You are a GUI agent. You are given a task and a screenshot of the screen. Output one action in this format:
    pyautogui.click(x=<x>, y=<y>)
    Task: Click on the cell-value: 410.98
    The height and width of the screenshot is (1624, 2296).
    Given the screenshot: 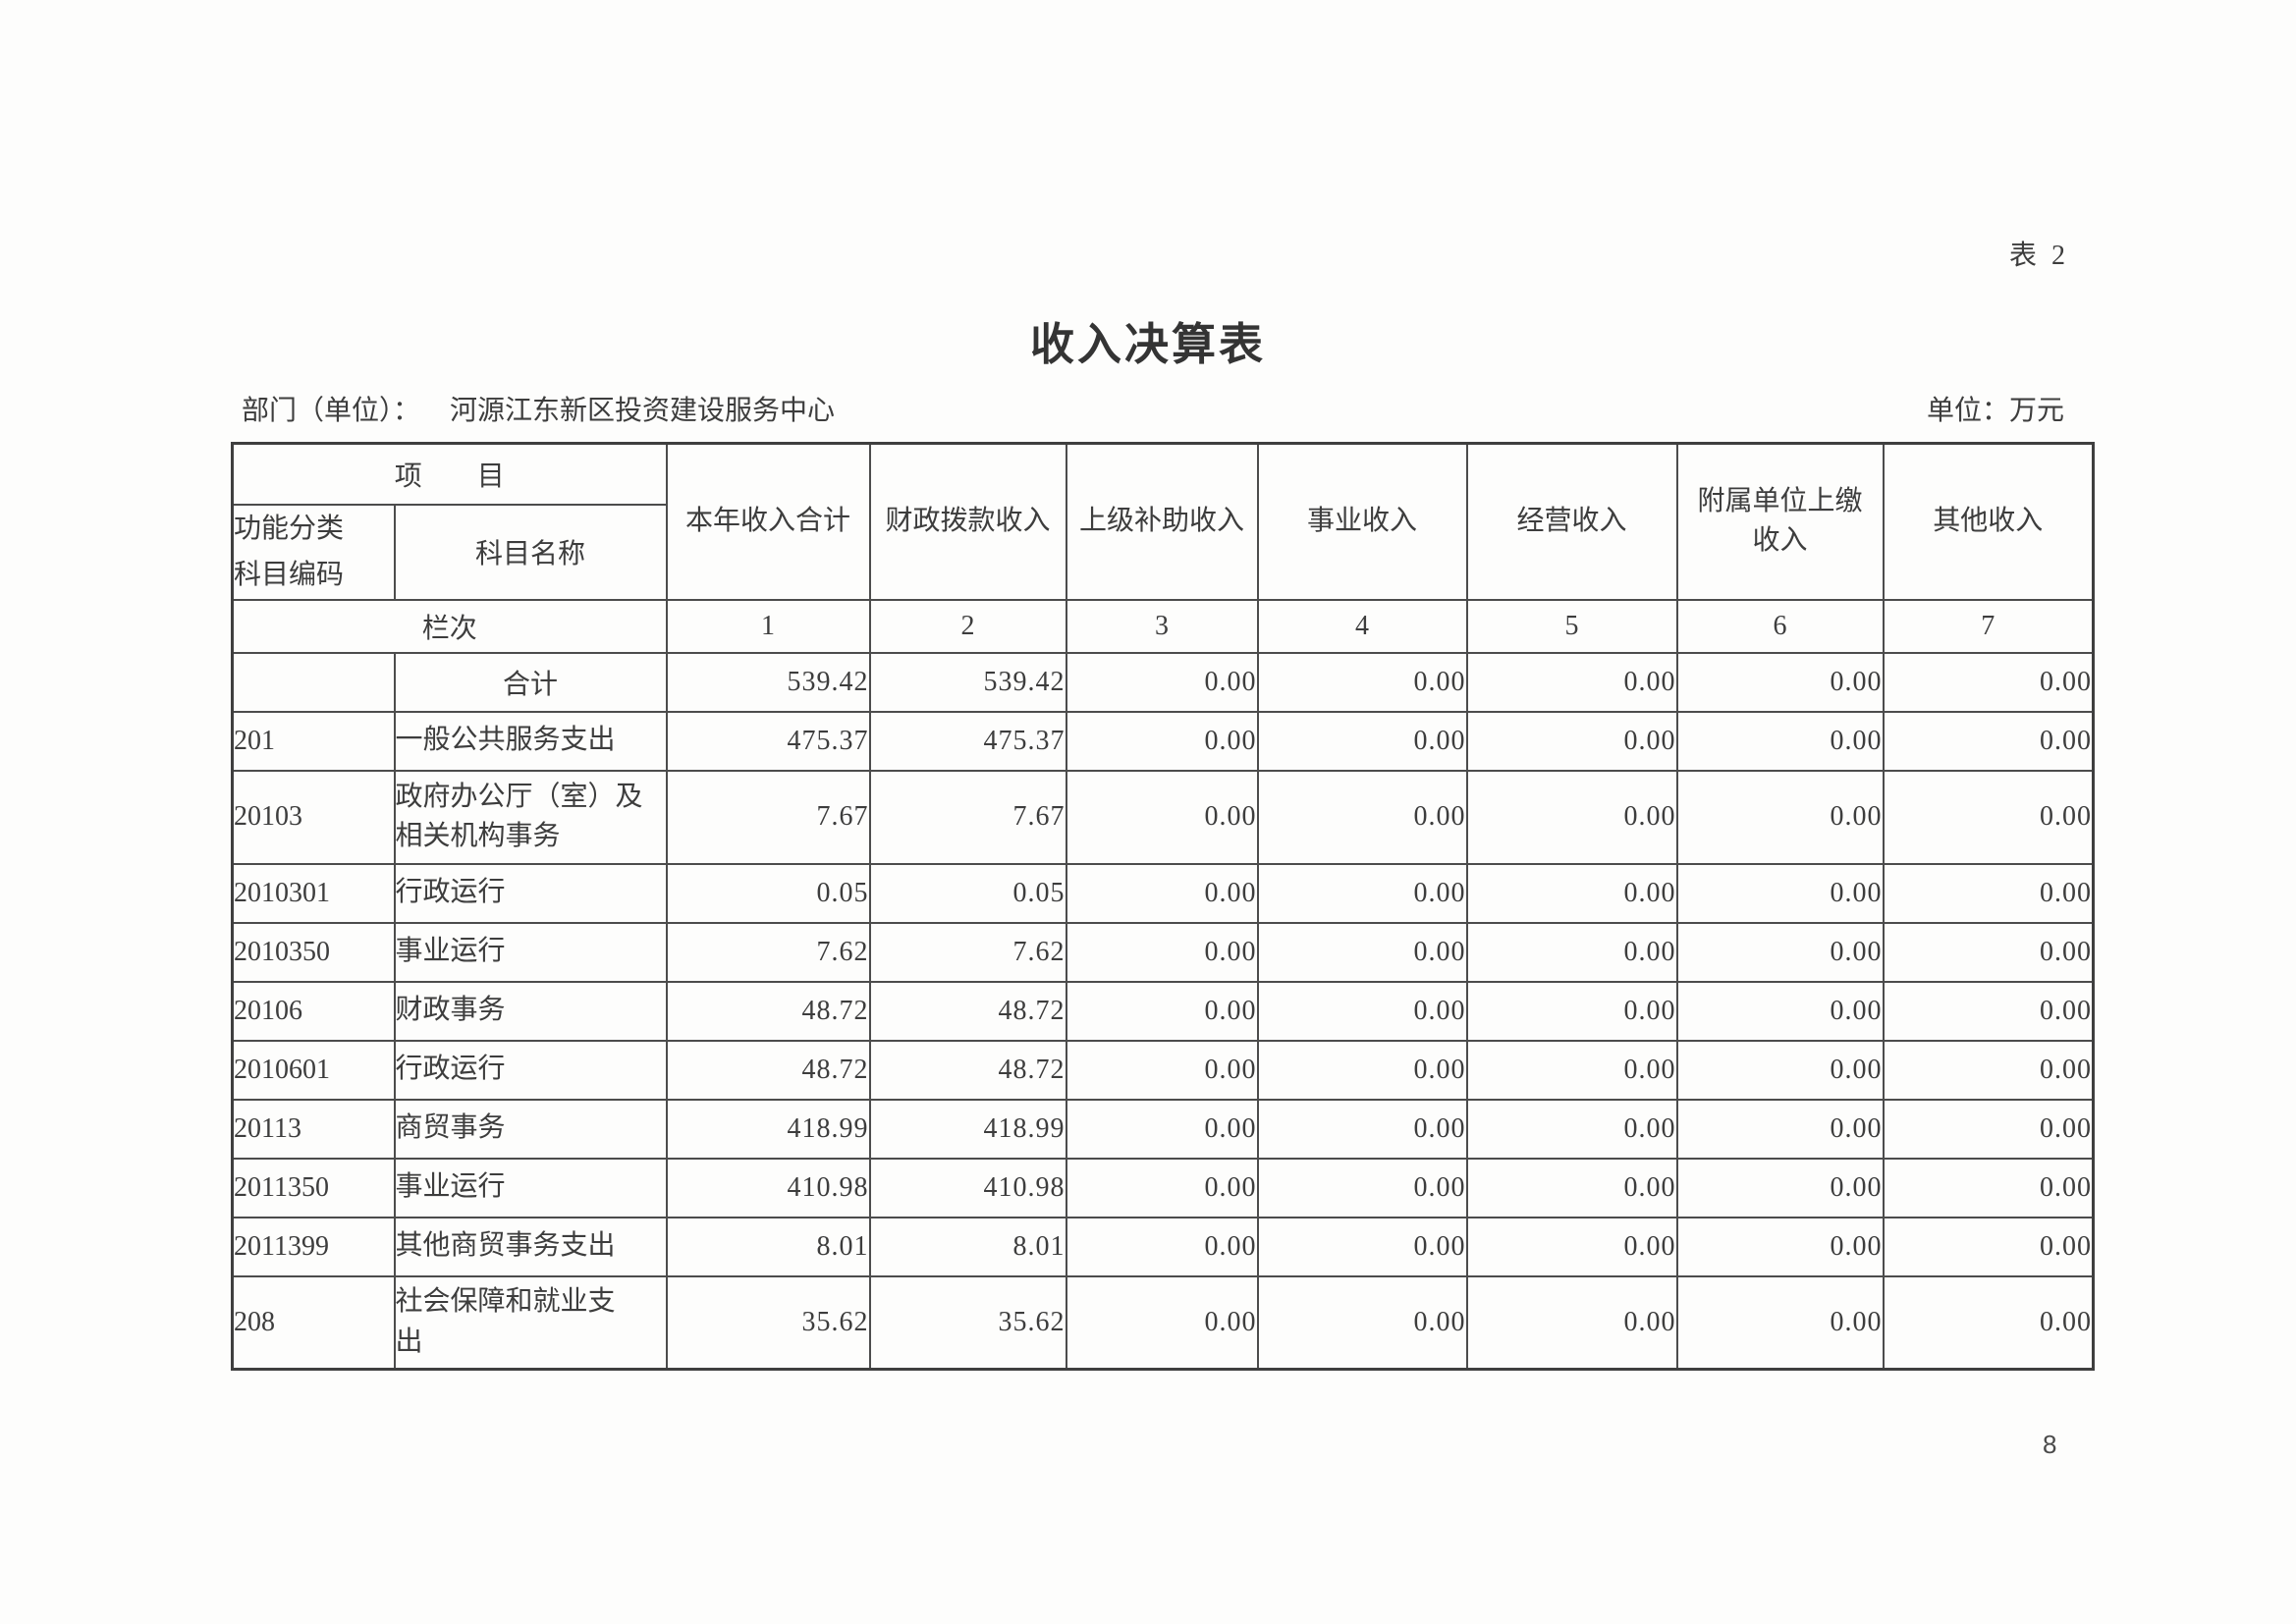 What is the action you would take?
    pyautogui.click(x=967, y=1187)
    